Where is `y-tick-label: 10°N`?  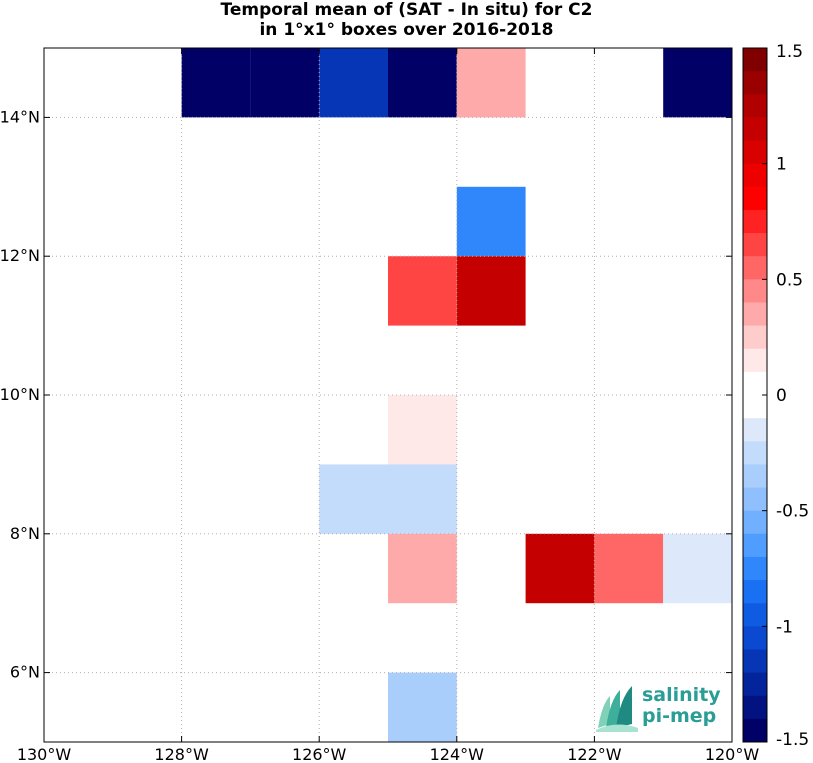 y-tick-label: 10°N is located at coordinates (20, 394).